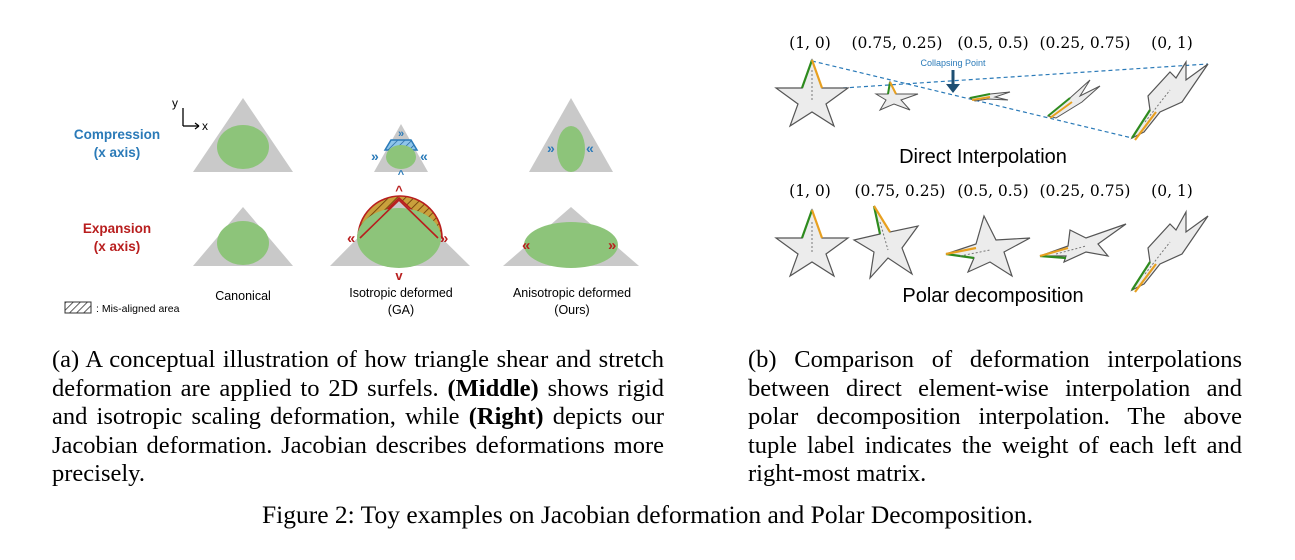 The width and height of the screenshot is (1295, 560). Describe the element at coordinates (117, 246) in the screenshot. I see `row-label-expansion-axis: (x axis)` at that location.